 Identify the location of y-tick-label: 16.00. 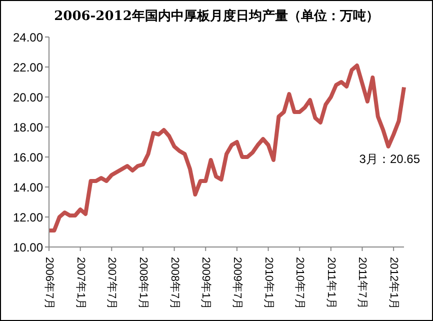
(28, 157).